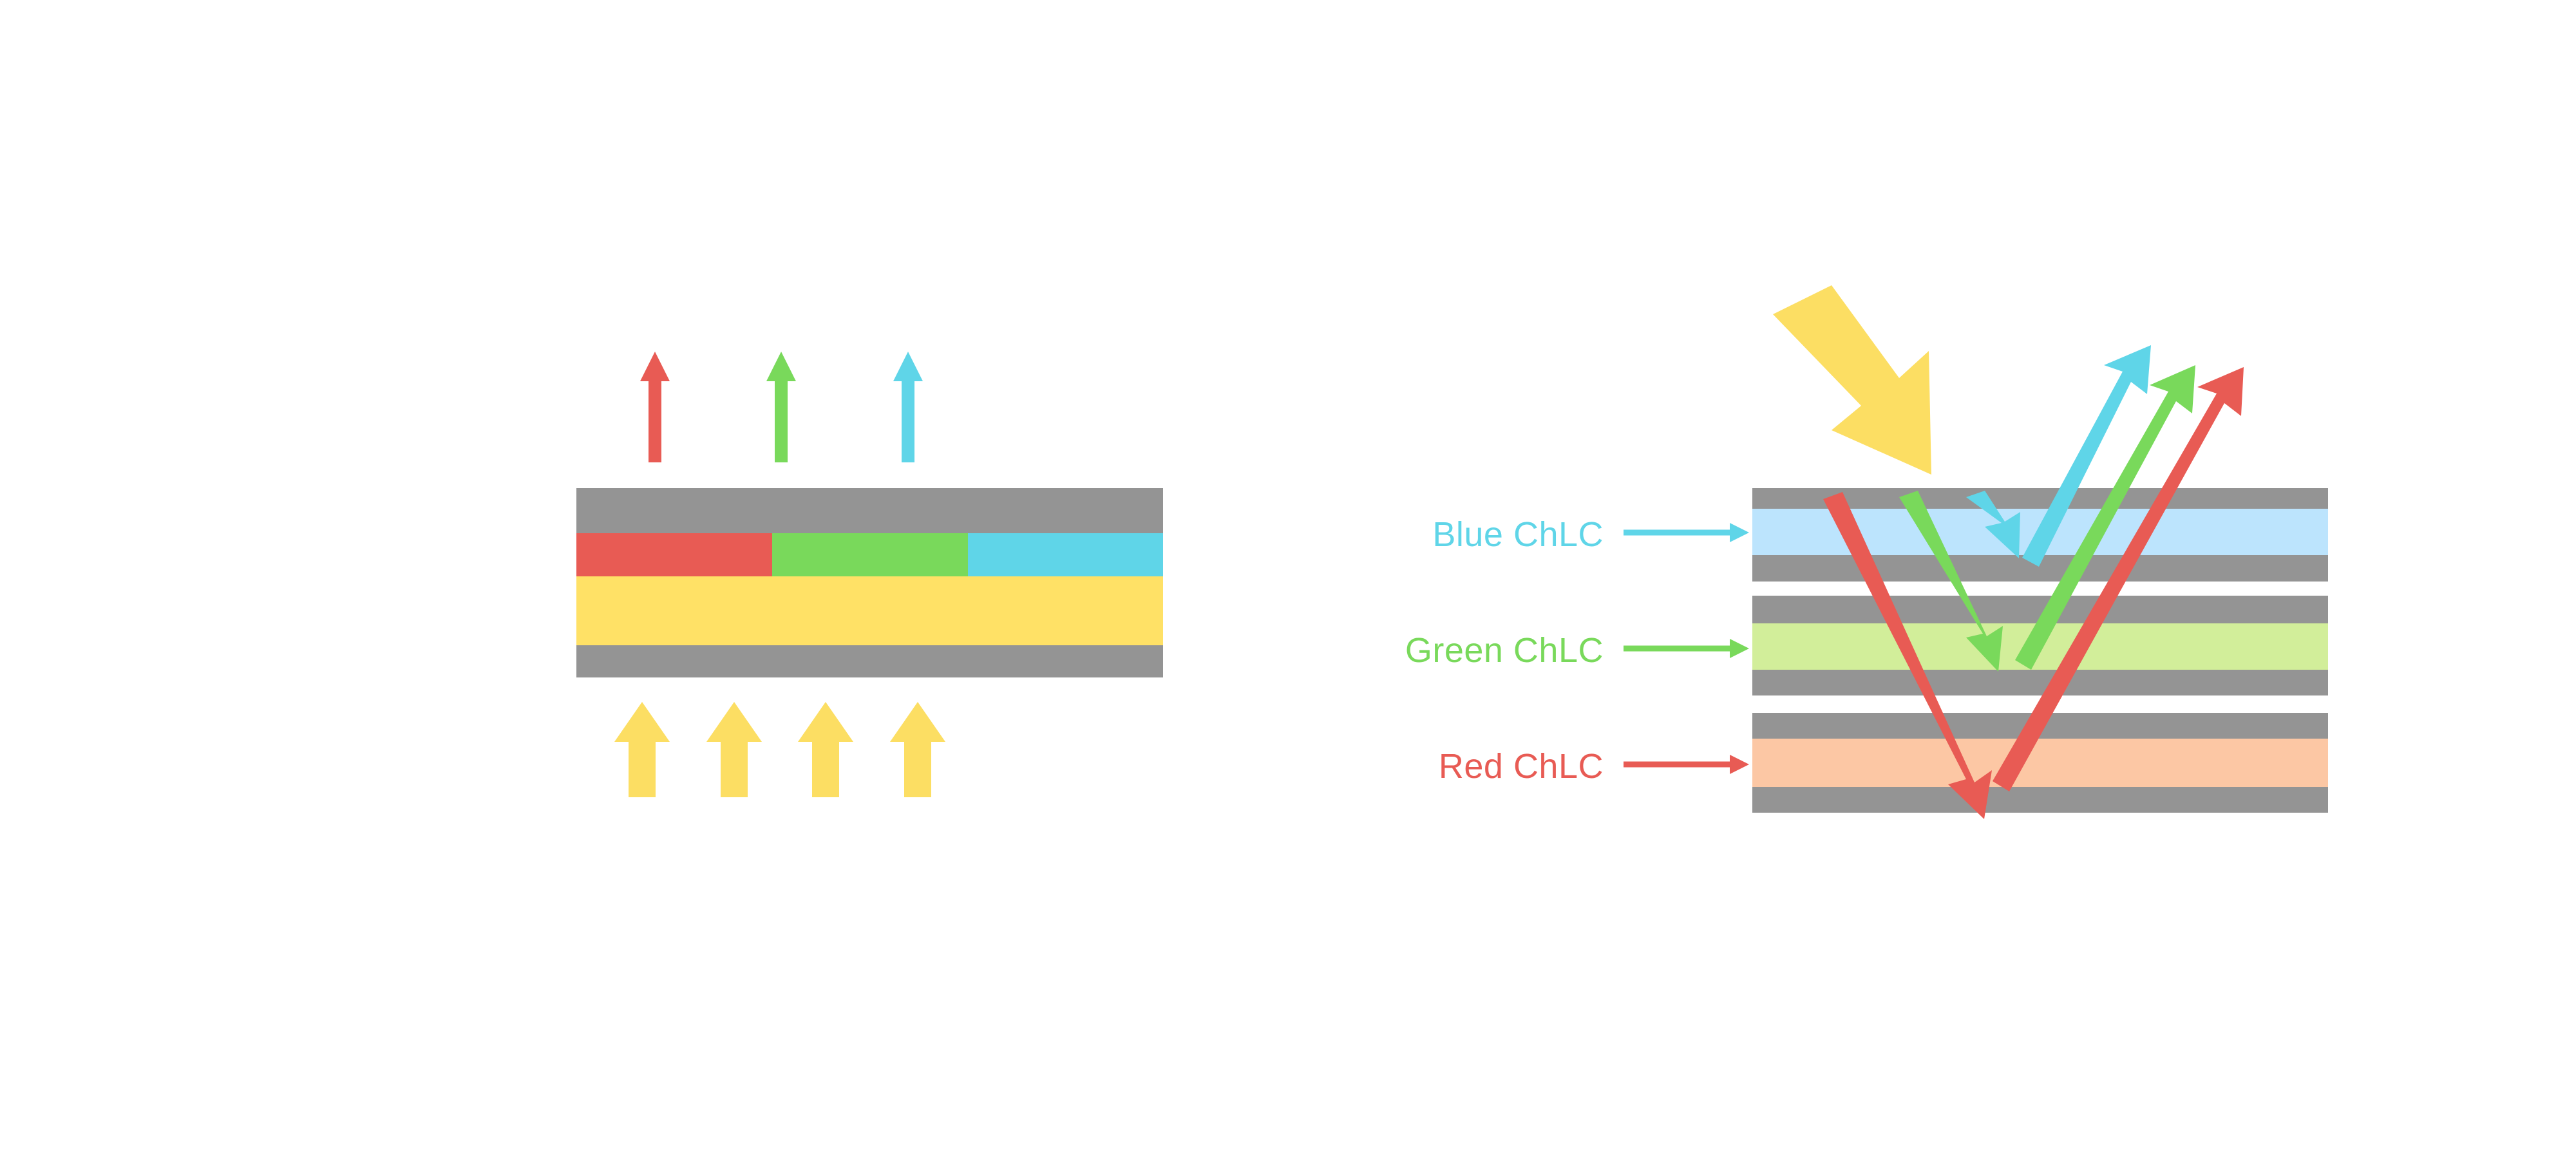 Image resolution: width=2576 pixels, height=1154 pixels. I want to click on left-layer-stack, so click(870, 582).